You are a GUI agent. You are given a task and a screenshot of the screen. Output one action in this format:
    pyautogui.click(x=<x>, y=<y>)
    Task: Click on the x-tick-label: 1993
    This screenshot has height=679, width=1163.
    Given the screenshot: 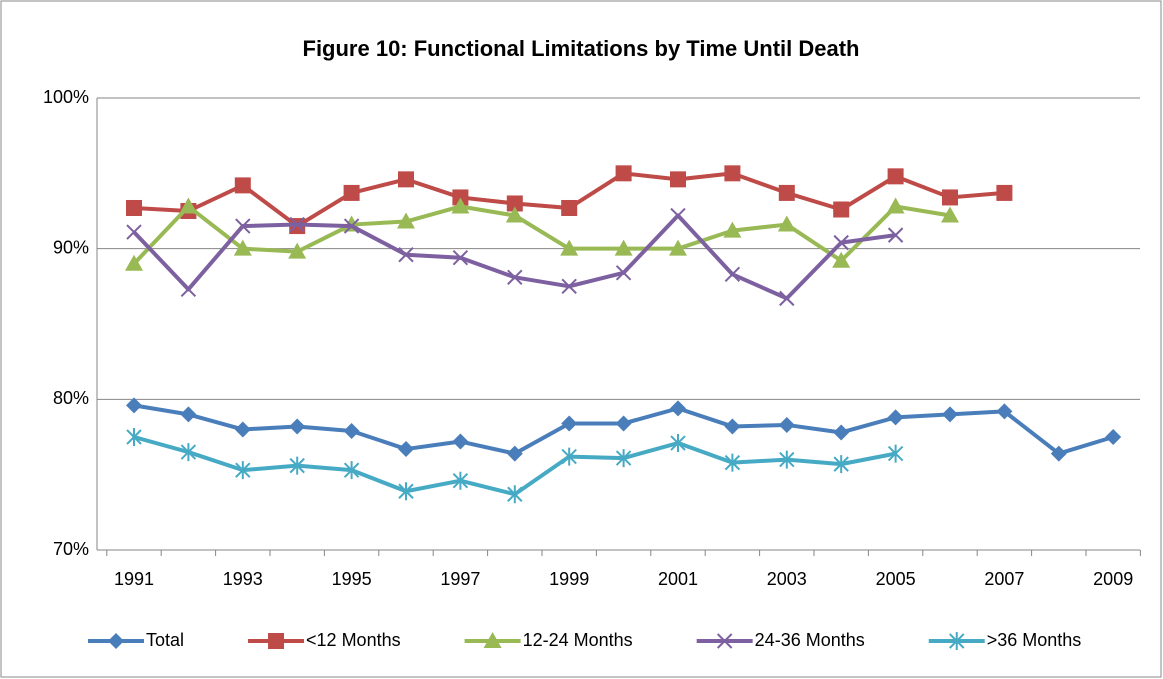 What is the action you would take?
    pyautogui.click(x=243, y=579)
    